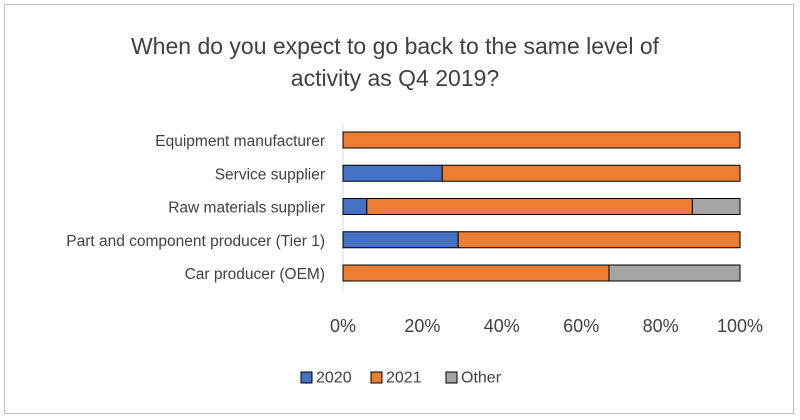  I want to click on legend-label-other: Other, so click(481, 378).